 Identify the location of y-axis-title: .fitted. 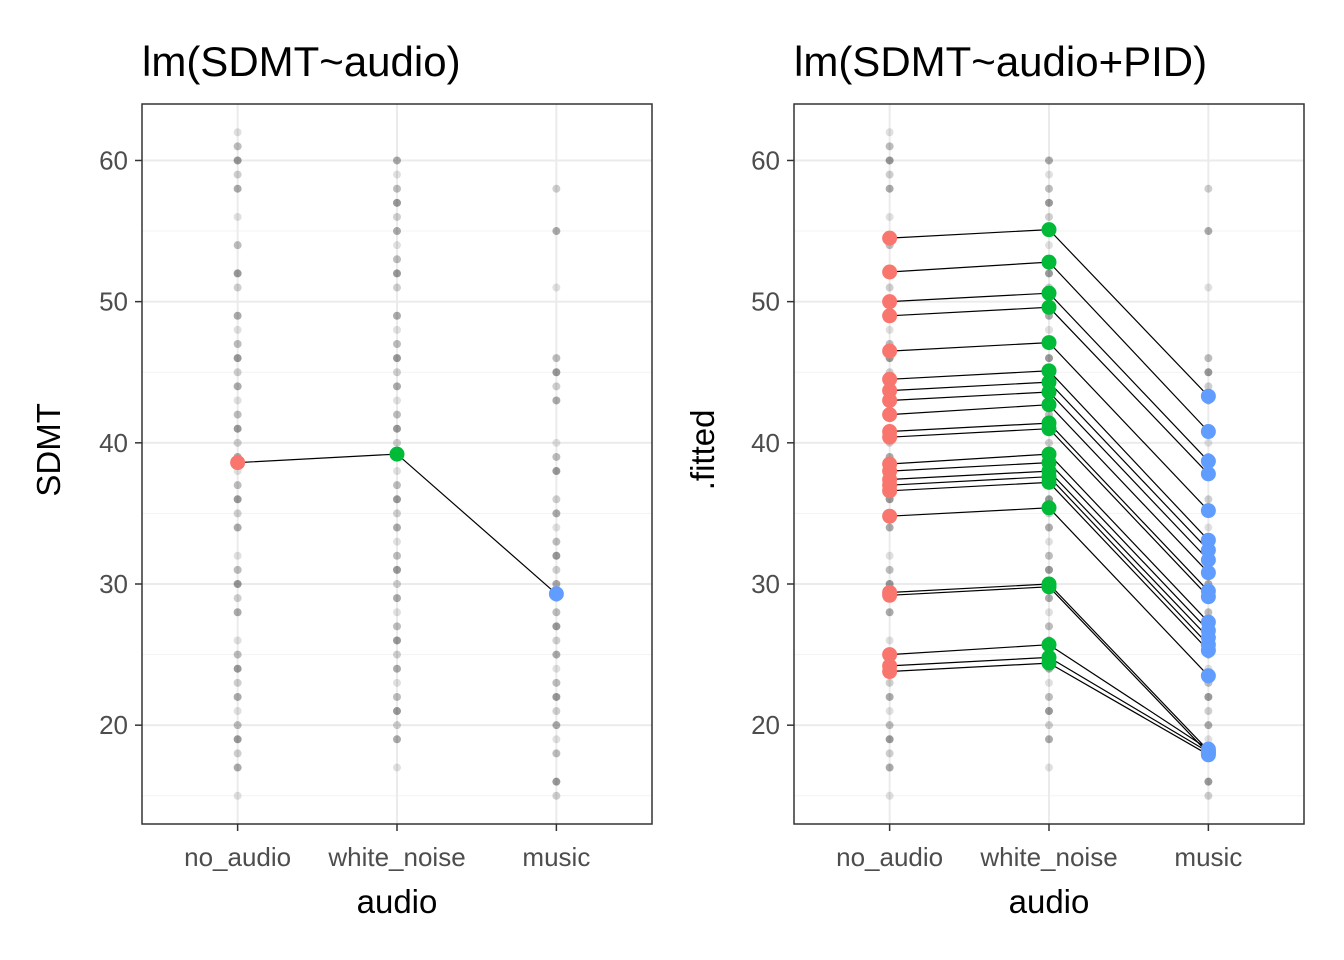
(702, 450).